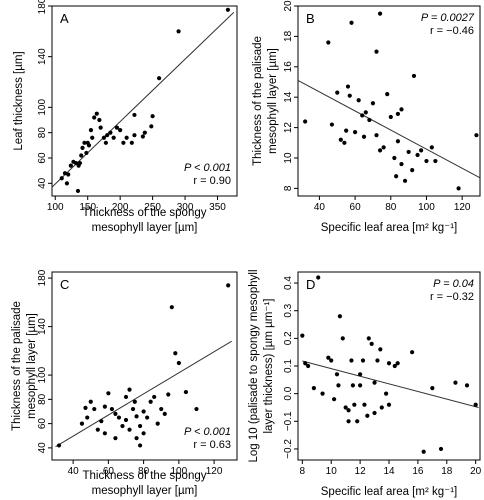  Describe the element at coordinates (288, 128) in the screenshot. I see `y-tick-label: 12` at that location.